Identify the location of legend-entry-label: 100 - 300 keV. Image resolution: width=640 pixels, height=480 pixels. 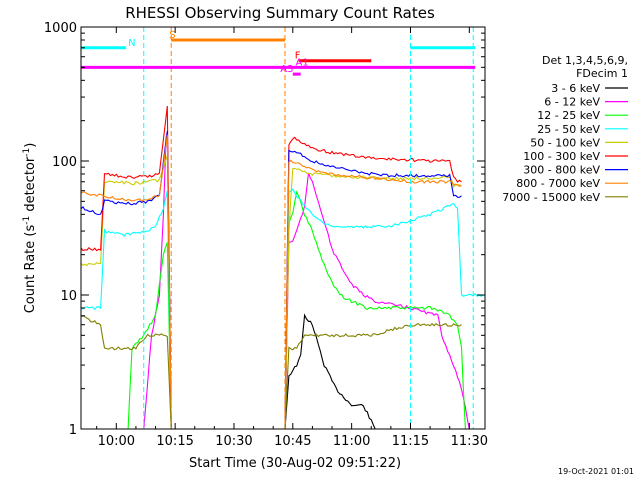
(561, 156).